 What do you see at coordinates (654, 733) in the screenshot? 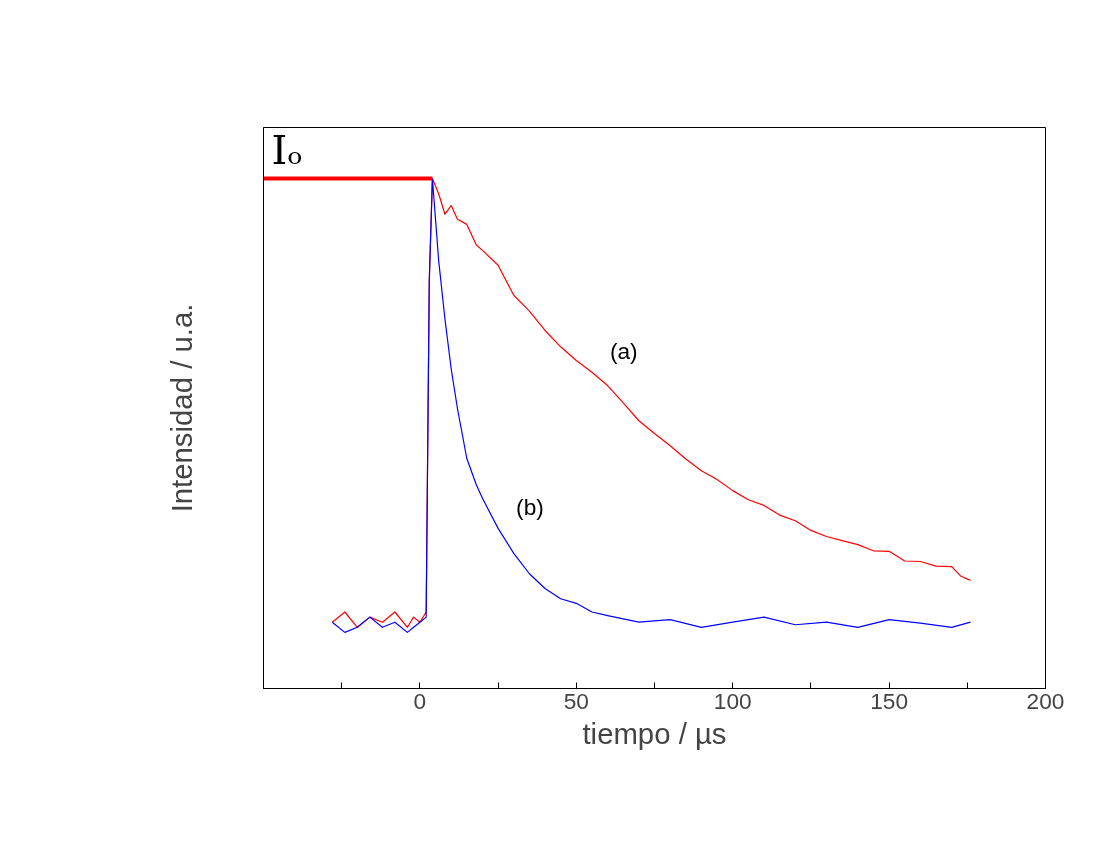
I see `x-axis-title: tiempo / µs` at bounding box center [654, 733].